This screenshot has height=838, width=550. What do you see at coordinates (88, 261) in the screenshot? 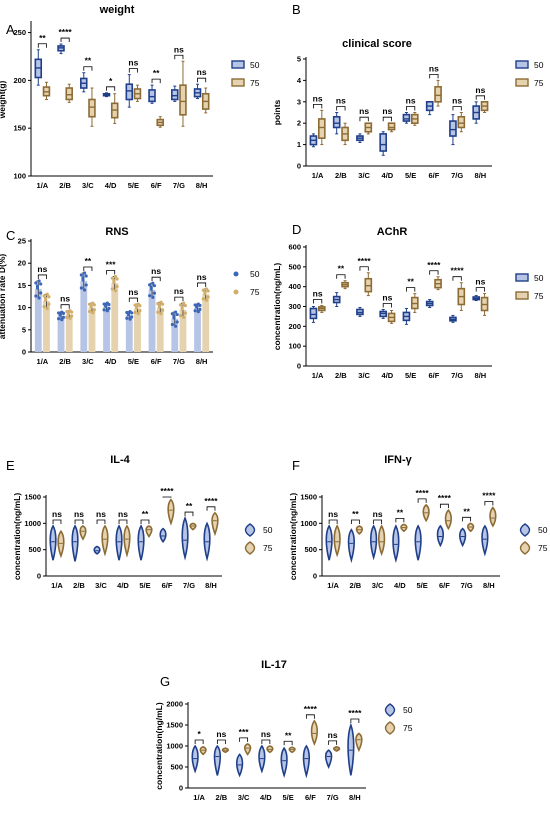
I see `significance-label-3C: **` at bounding box center [88, 261].